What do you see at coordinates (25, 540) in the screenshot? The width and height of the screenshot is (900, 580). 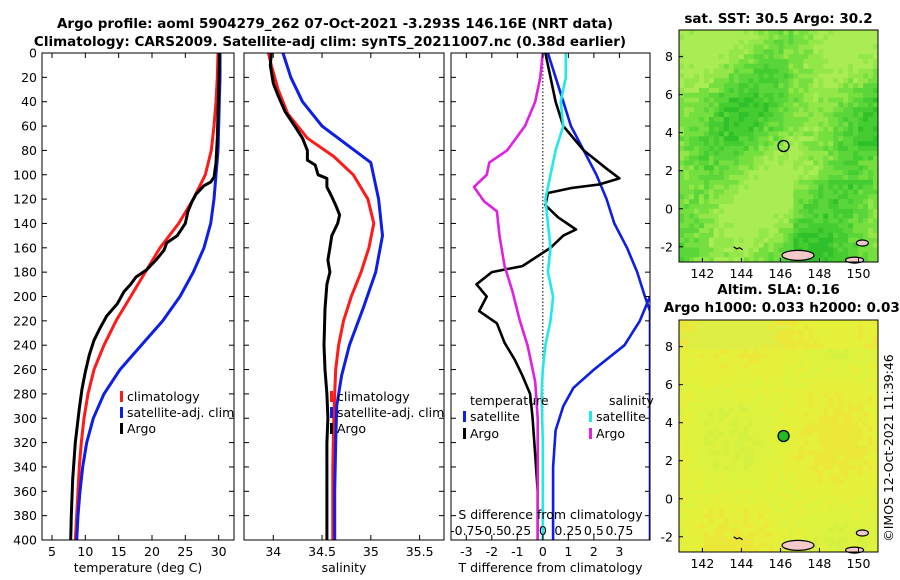 I see `y-tick-label: 400` at bounding box center [25, 540].